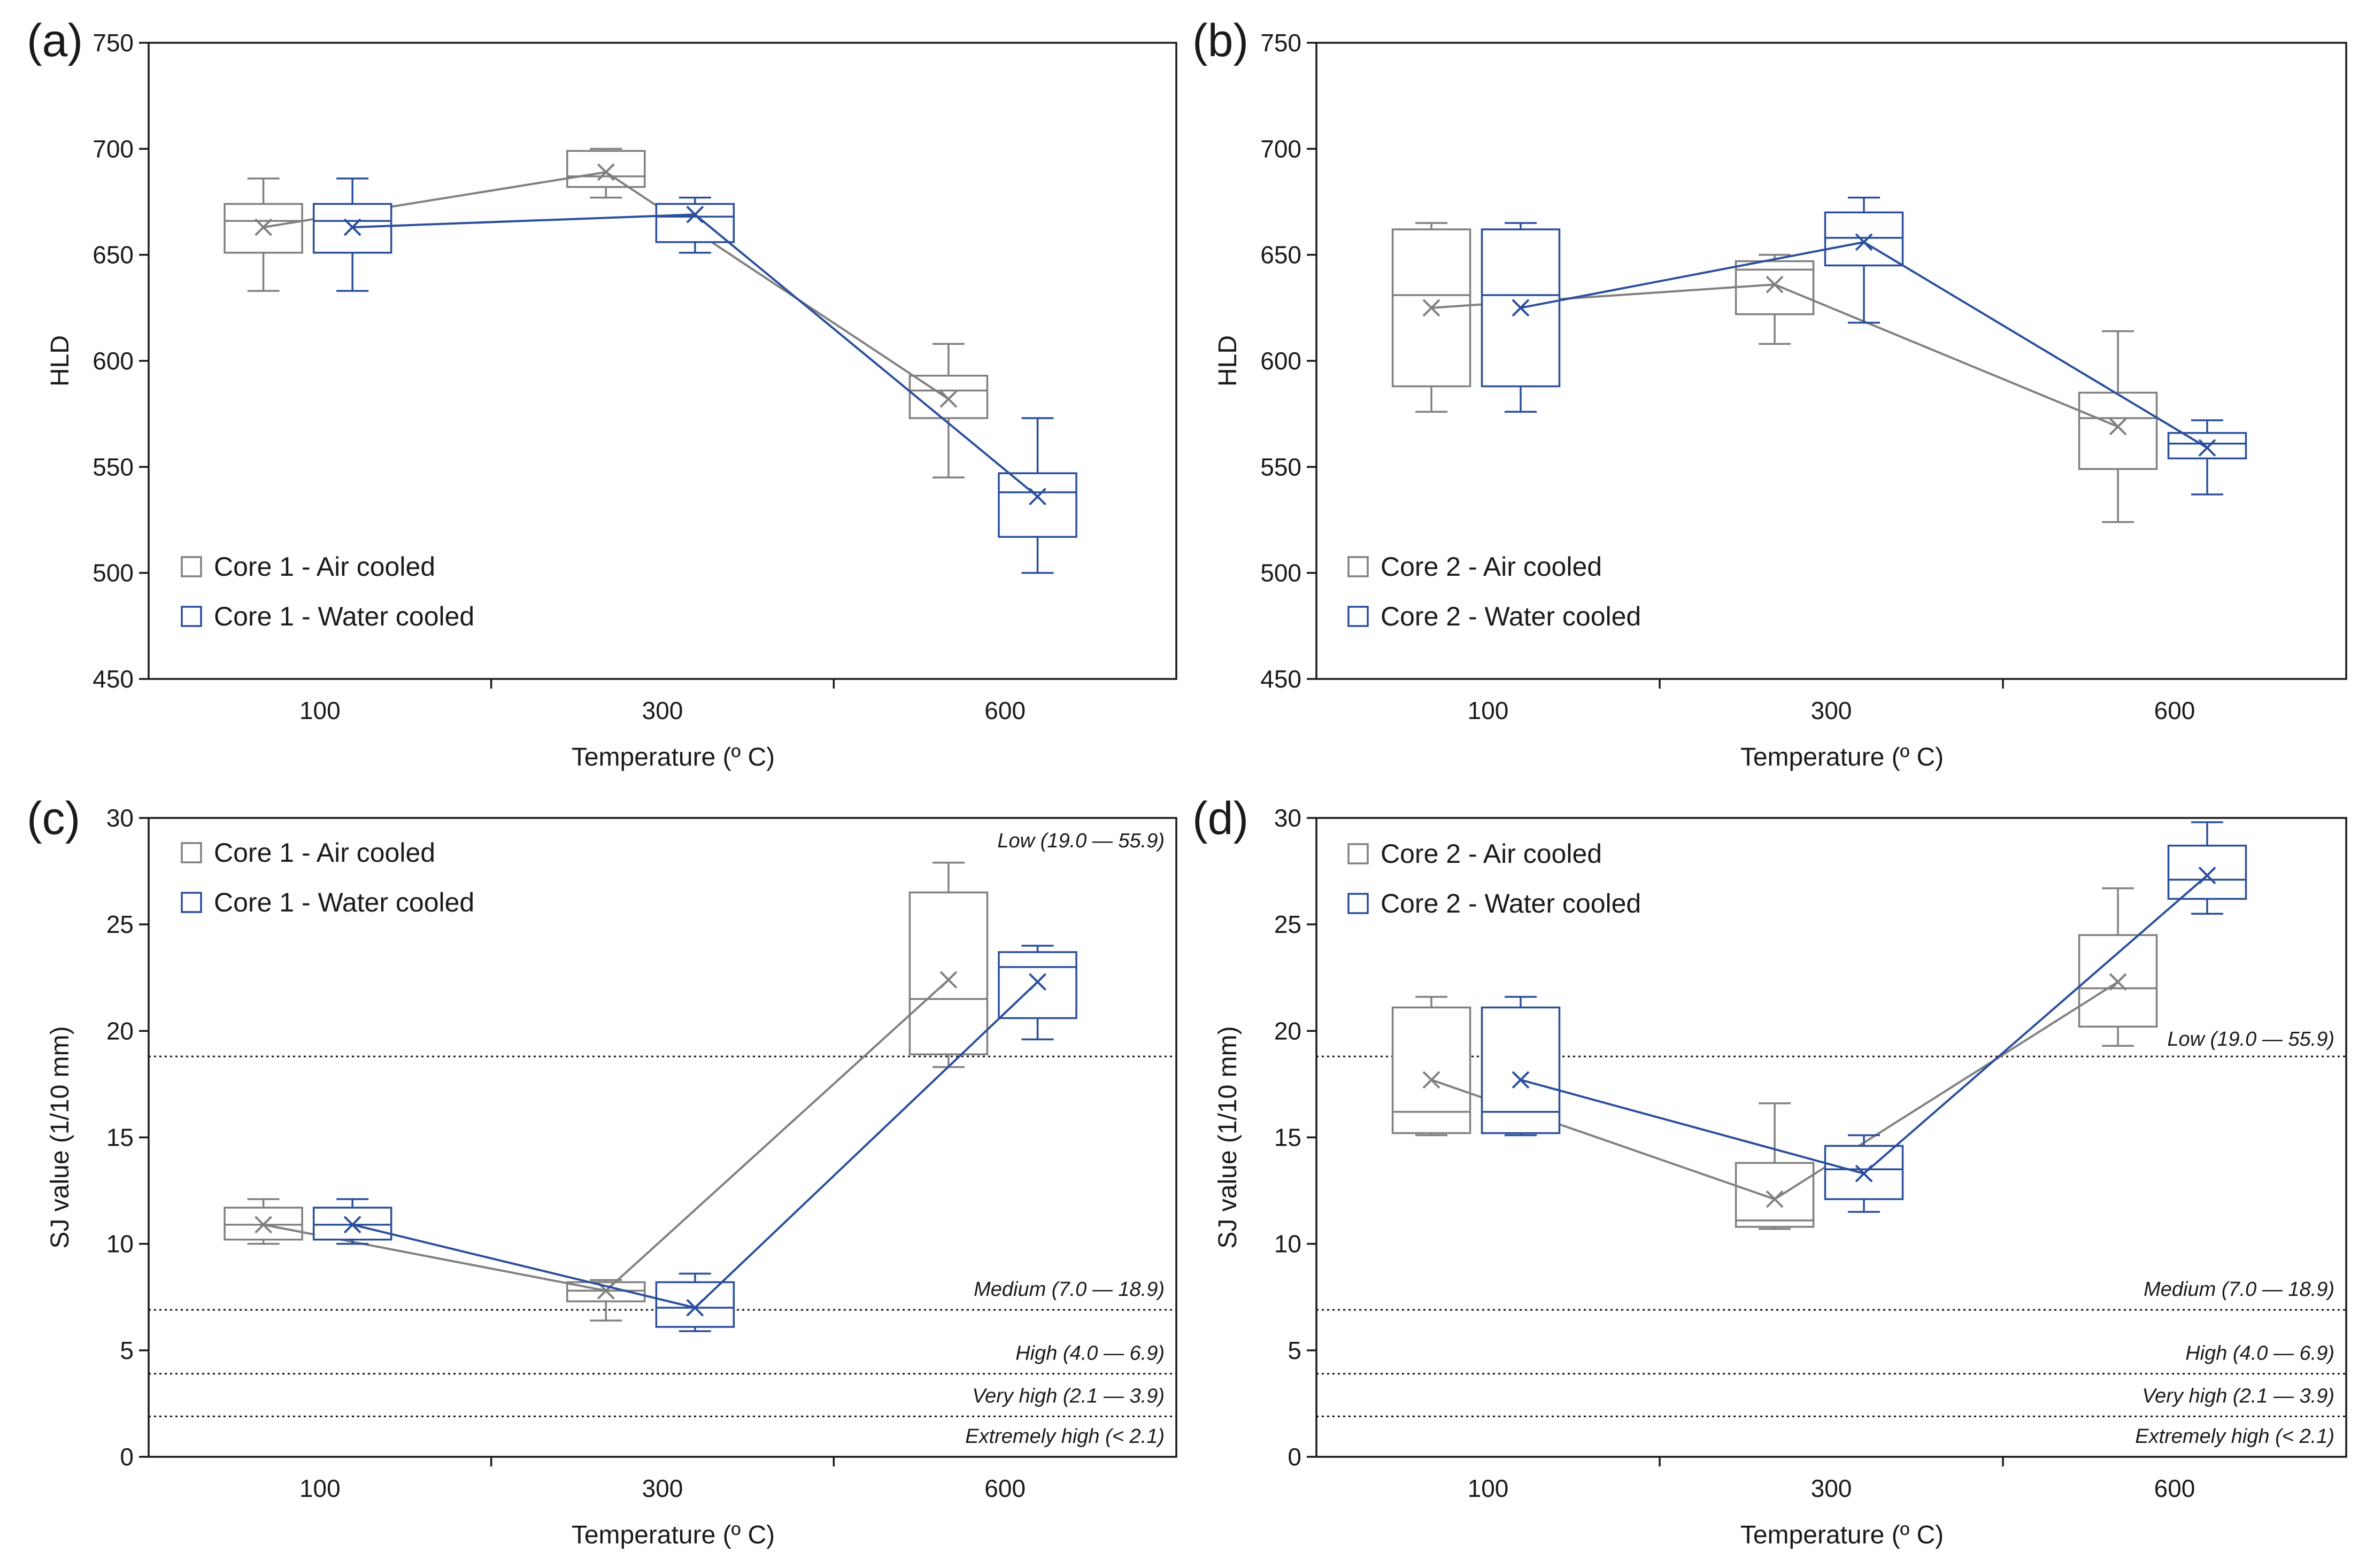 The height and width of the screenshot is (1568, 2366). What do you see at coordinates (113, 43) in the screenshot?
I see `y-tick-label: 750` at bounding box center [113, 43].